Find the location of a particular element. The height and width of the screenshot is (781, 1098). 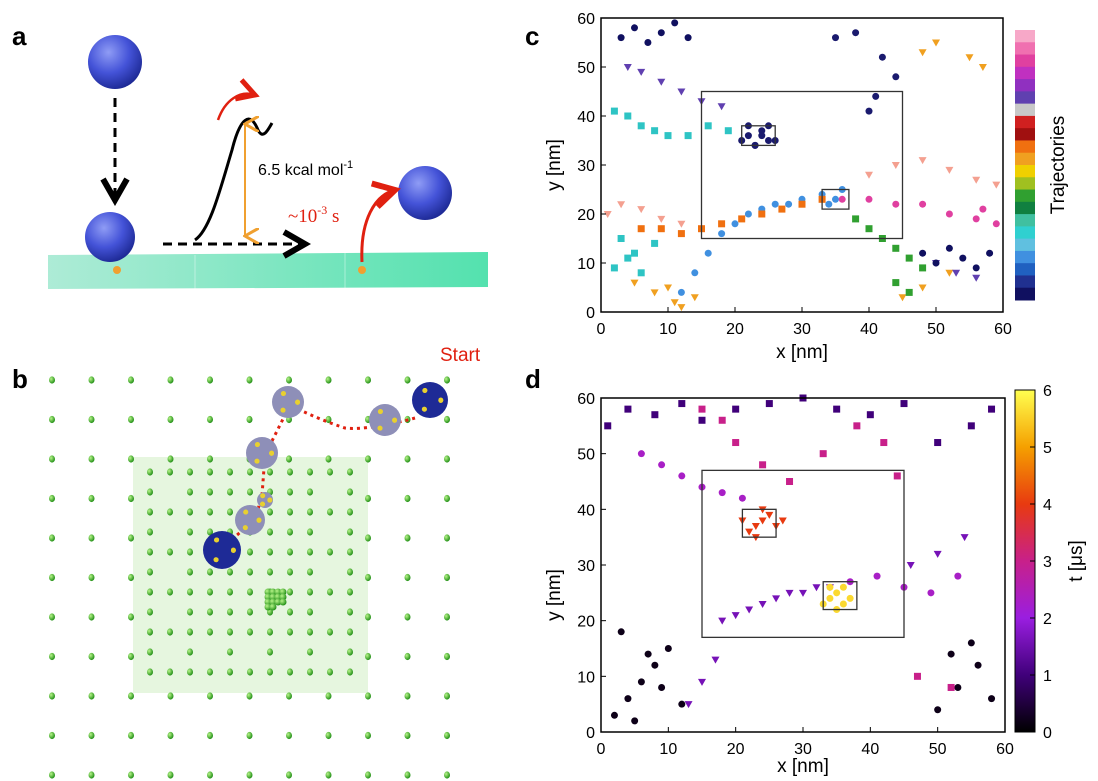

y-tick-label: 10 is located at coordinates (586, 677).